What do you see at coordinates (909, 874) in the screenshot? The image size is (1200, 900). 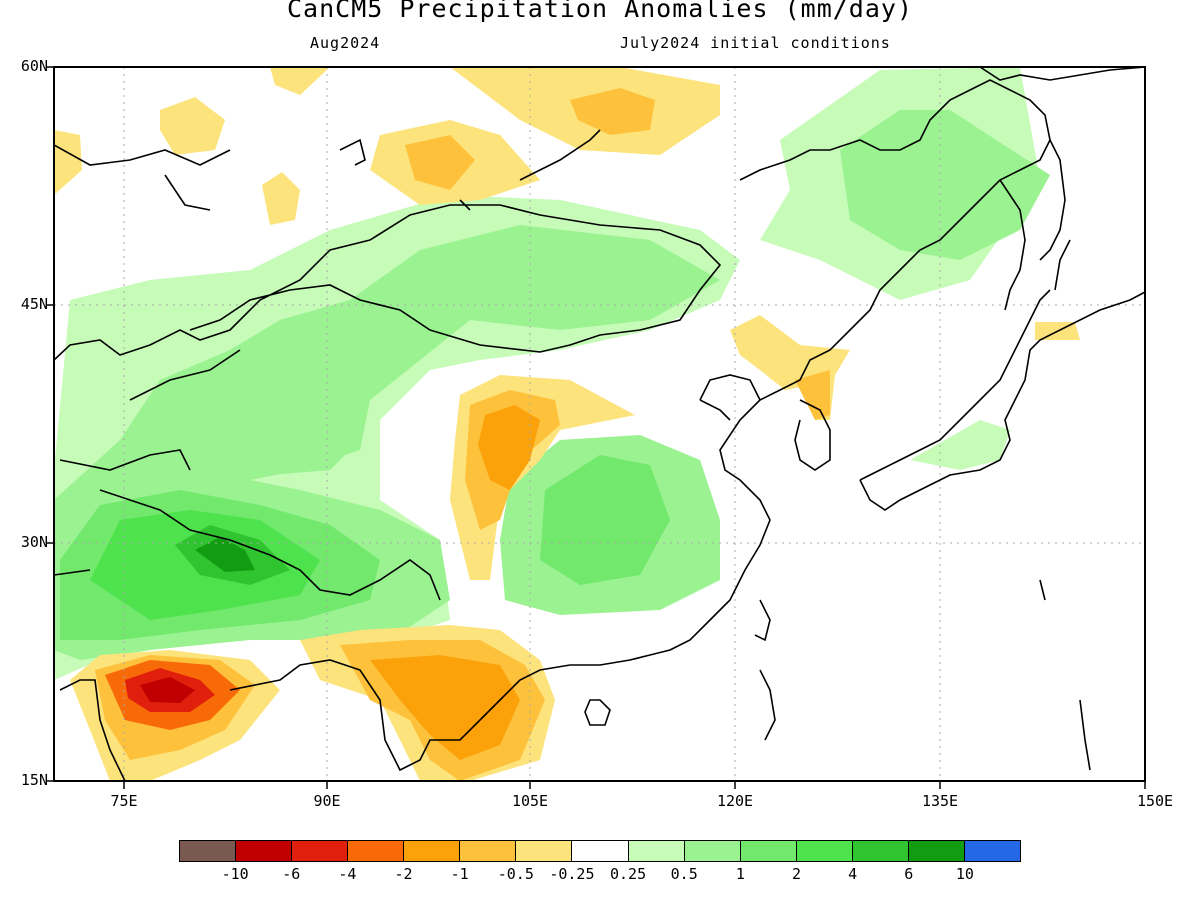 I see `colorbar-label: 6` at bounding box center [909, 874].